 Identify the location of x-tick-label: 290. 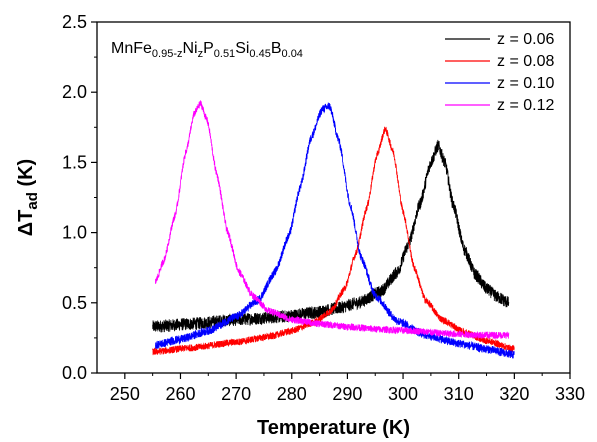
(347, 394).